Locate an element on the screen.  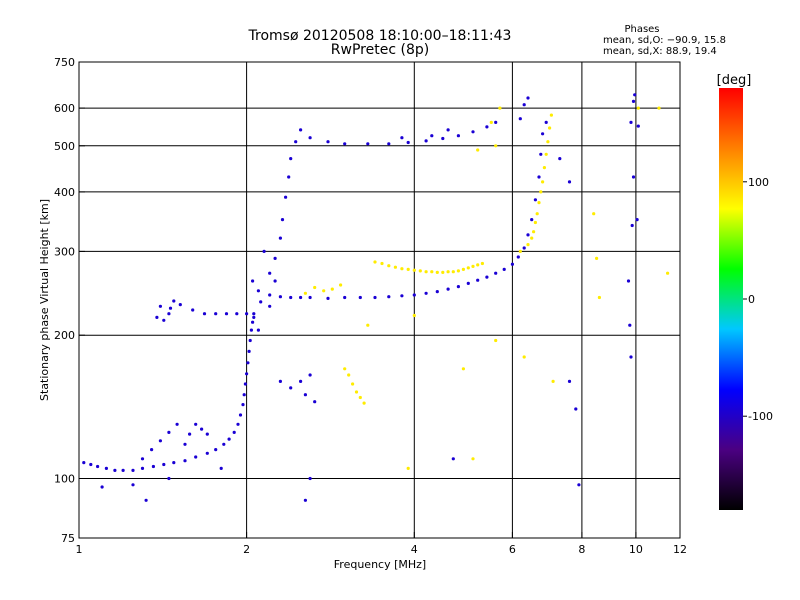
colorbar-label: [deg] is located at coordinates (734, 80).